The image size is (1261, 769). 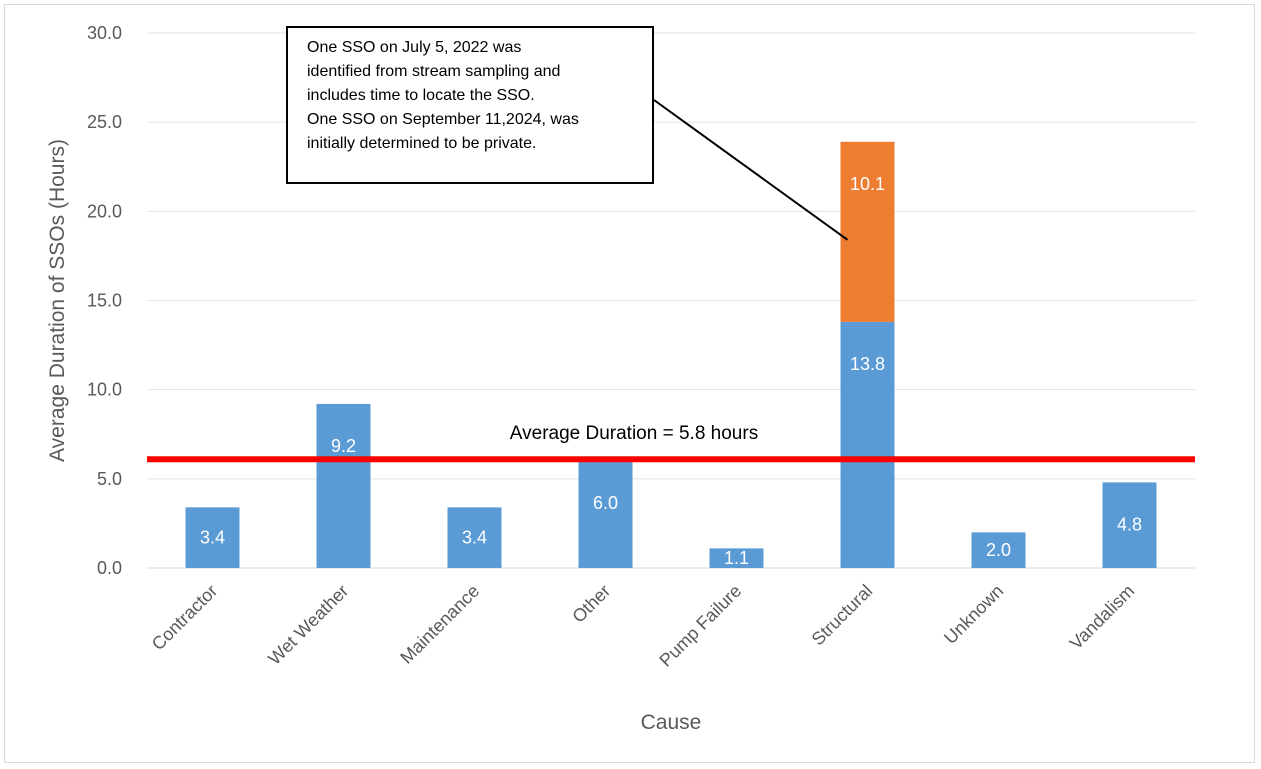 I want to click on y-axis-title: Average Duration of SSOs (Hours), so click(x=57, y=300).